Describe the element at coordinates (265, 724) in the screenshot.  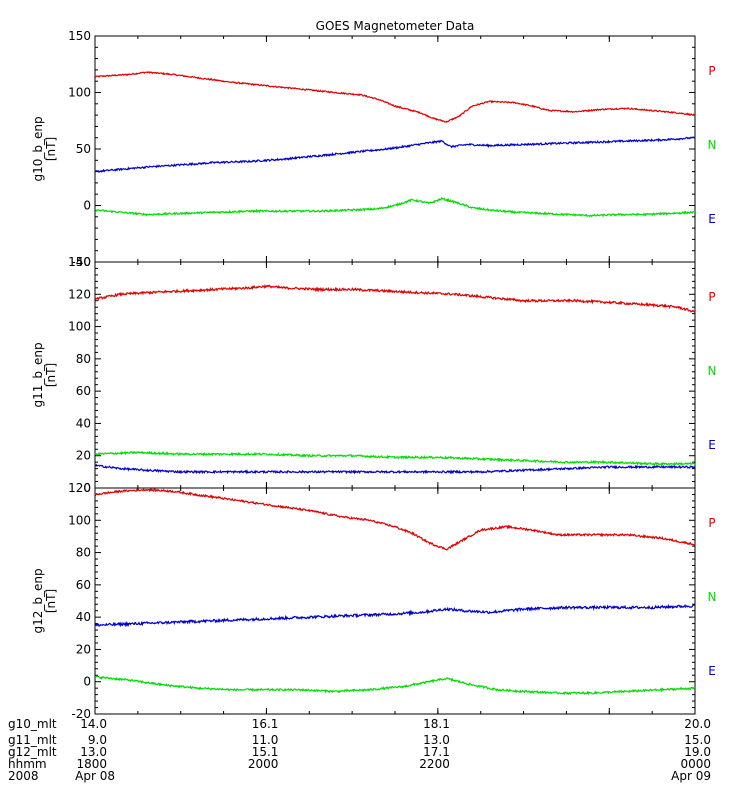
I see `footer-row-value: 16.1` at that location.